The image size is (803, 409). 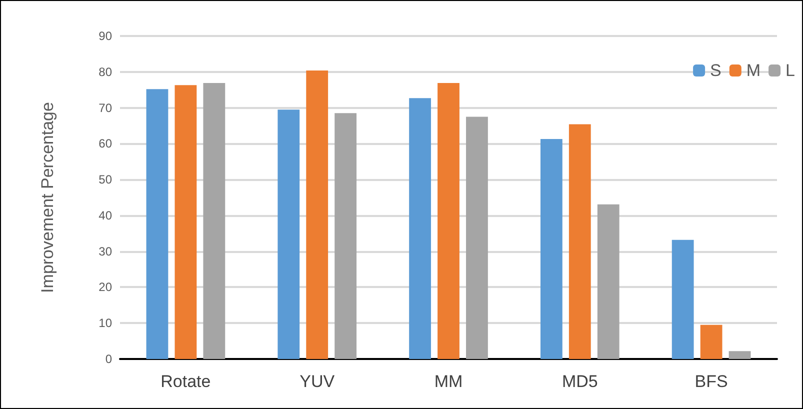 What do you see at coordinates (105, 71) in the screenshot?
I see `y-tick-label: 80` at bounding box center [105, 71].